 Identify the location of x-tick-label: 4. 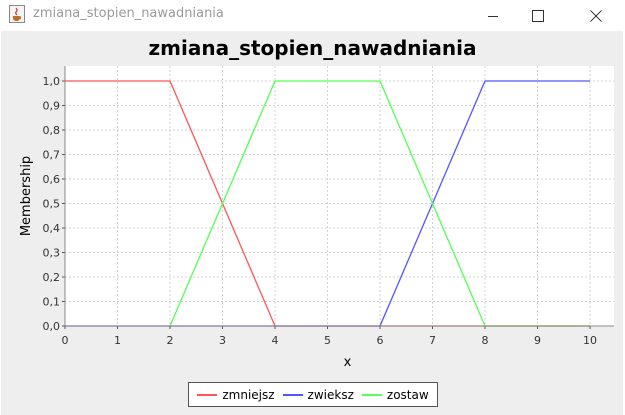
(275, 340).